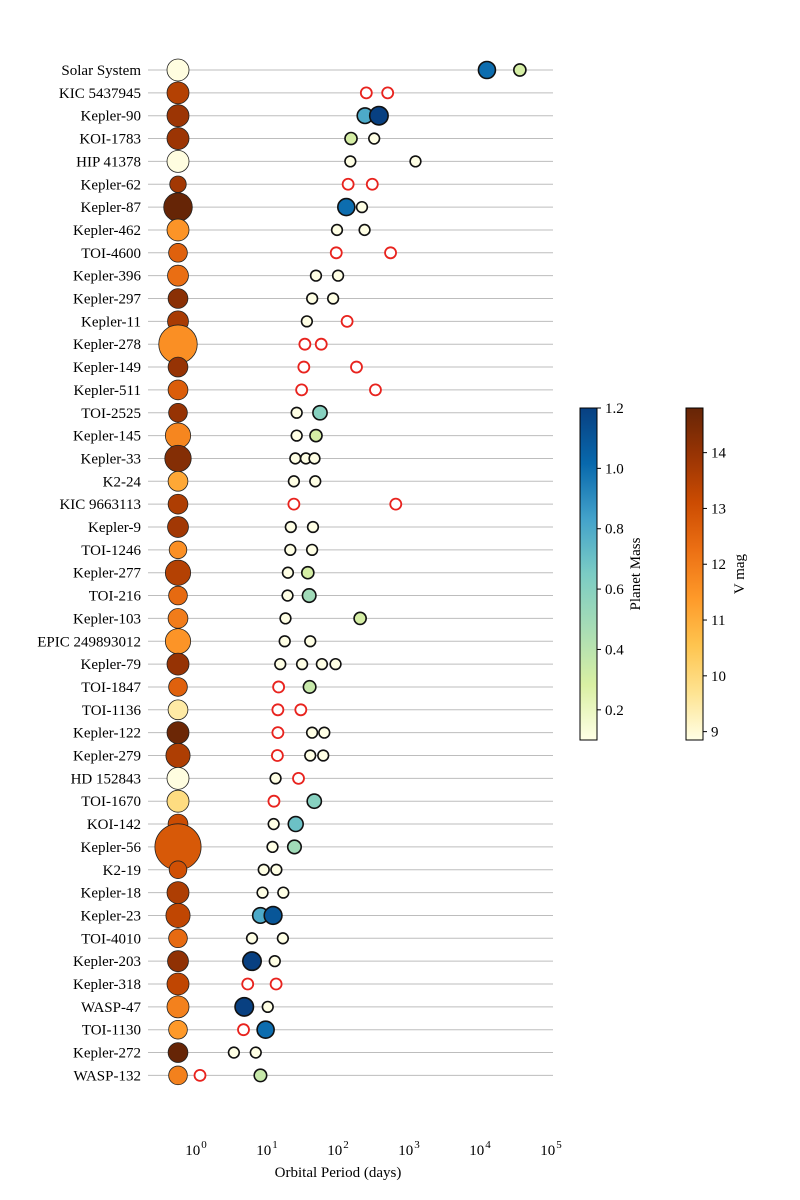 The width and height of the screenshot is (800, 1200). I want to click on system-row: Kepler-145, so click(313, 435).